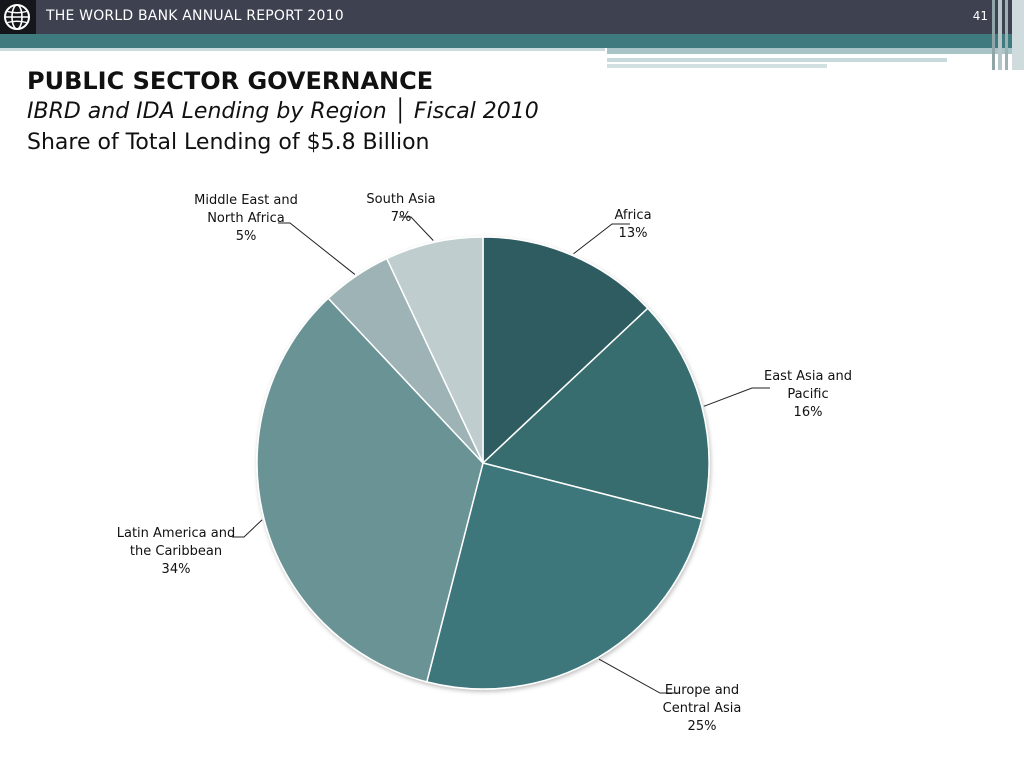 Image resolution: width=1024 pixels, height=768 pixels. Describe the element at coordinates (176, 569) in the screenshot. I see `slice-value-label: 34%` at that location.